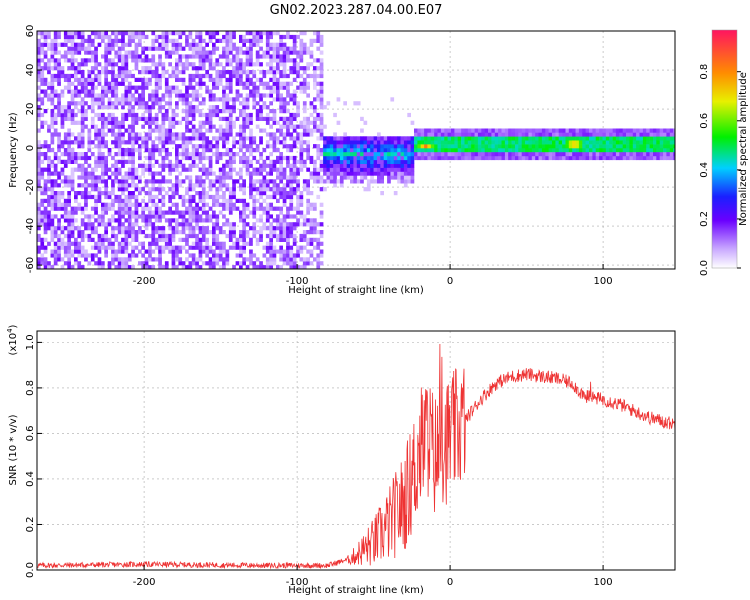 The width and height of the screenshot is (750, 600). Describe the element at coordinates (603, 281) in the screenshot. I see `spectrogram-x-tick-label: 100` at that location.